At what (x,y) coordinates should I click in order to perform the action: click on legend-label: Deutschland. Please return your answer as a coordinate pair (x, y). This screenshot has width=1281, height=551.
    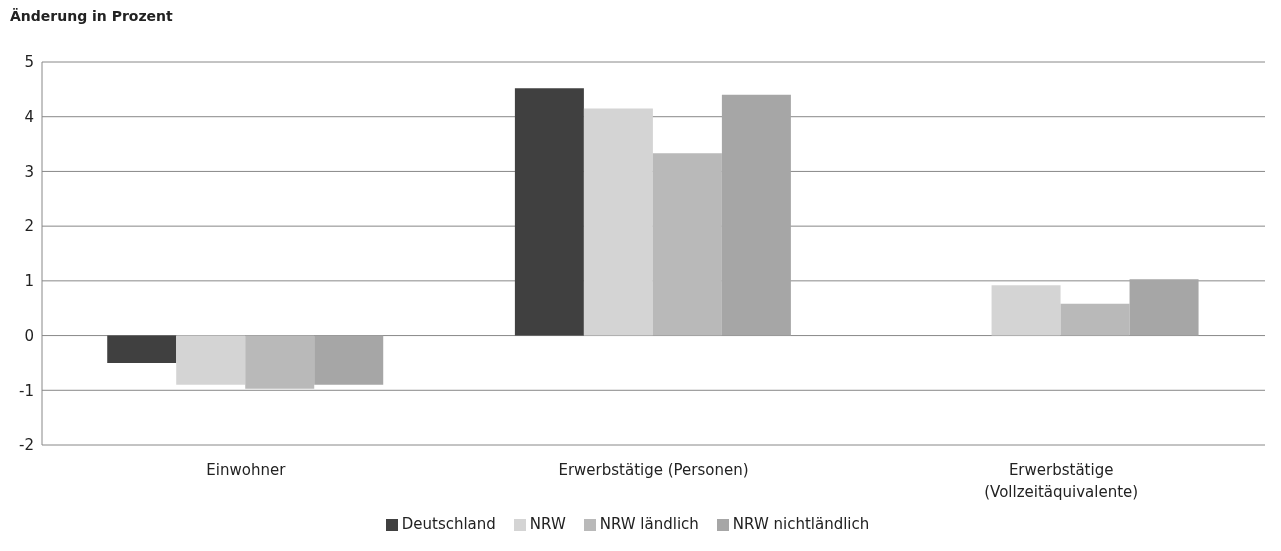
    Looking at the image, I should click on (448, 524).